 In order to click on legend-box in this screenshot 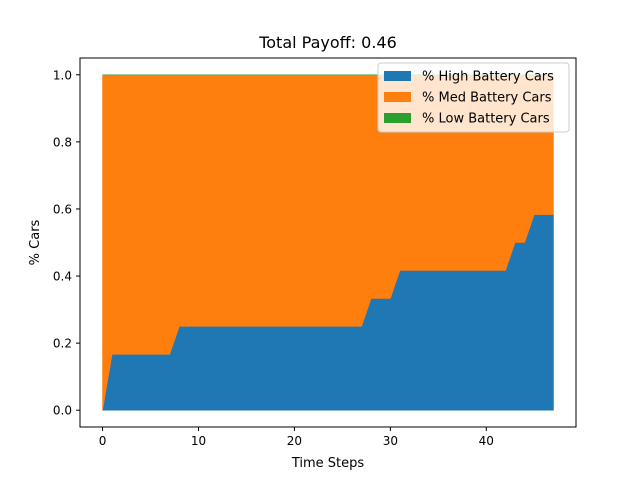, I will do `click(473, 97)`.